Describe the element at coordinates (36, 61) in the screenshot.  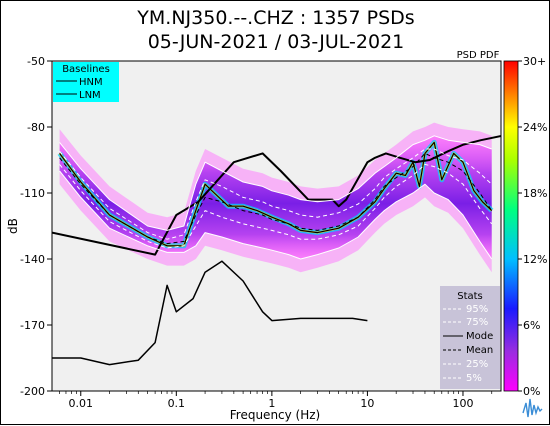
I see `y-tick-label: -50` at that location.